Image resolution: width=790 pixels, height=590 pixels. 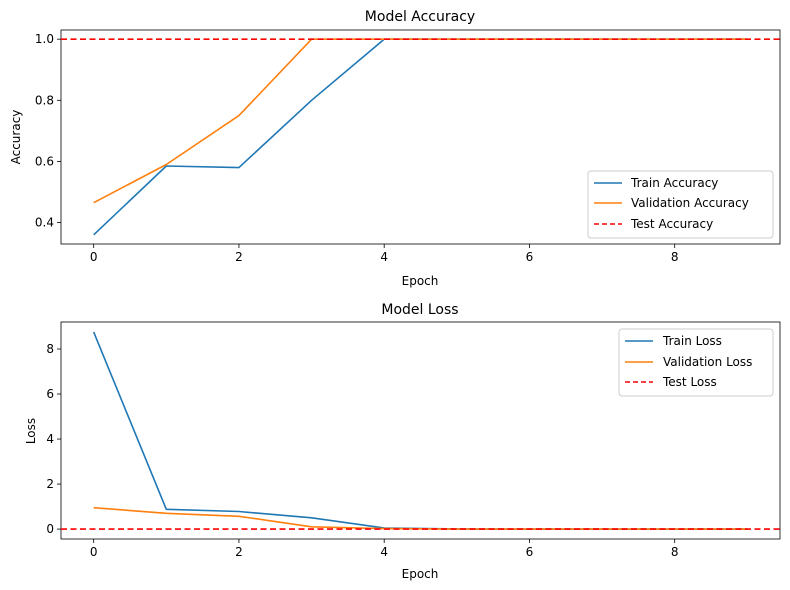 What do you see at coordinates (44, 100) in the screenshot?
I see `y-tick-label: 0.8` at bounding box center [44, 100].